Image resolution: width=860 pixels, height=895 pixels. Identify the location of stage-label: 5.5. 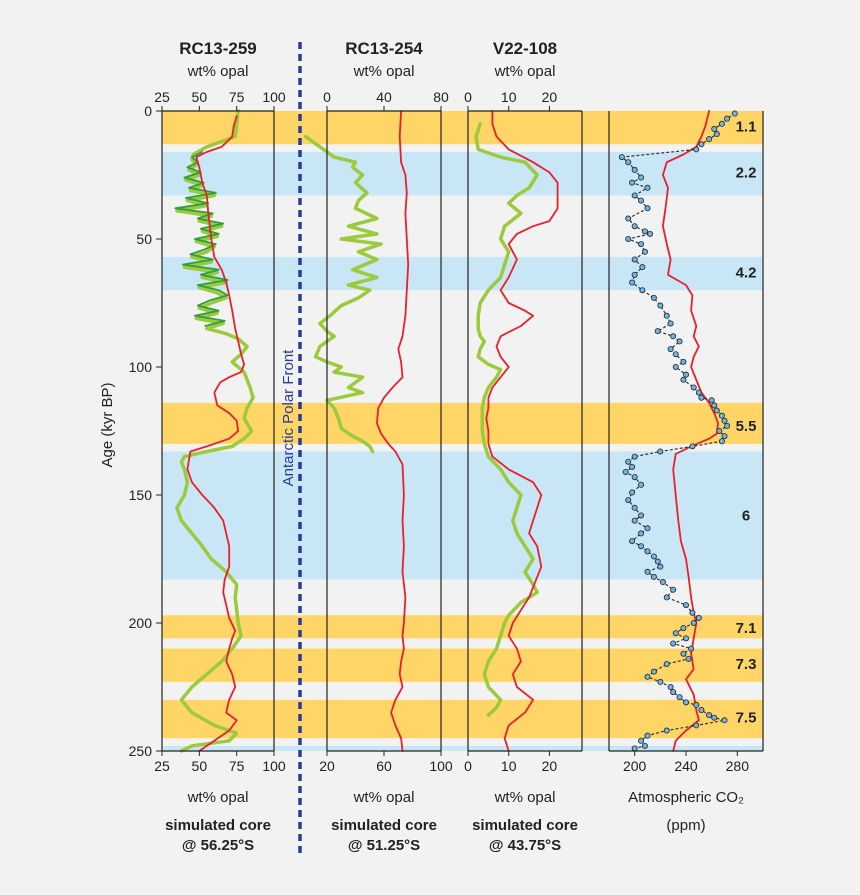
(746, 426).